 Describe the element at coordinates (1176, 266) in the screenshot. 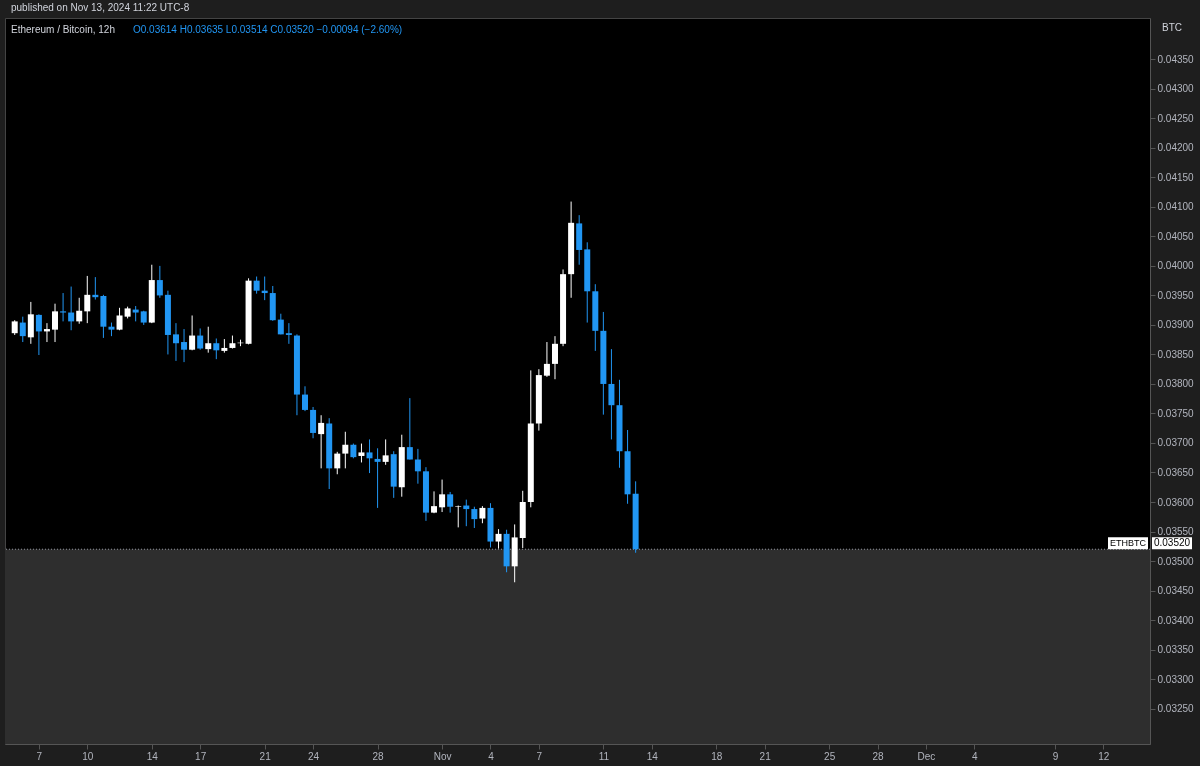

I see `y-tick-label: 0.04000` at that location.